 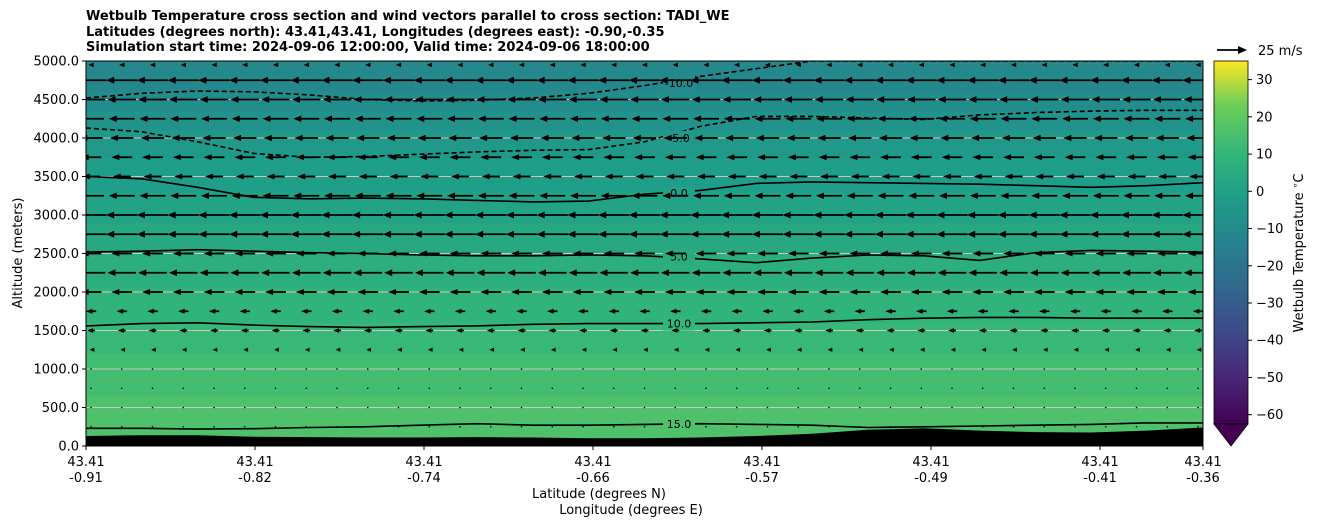 I want to click on contour-label: 5.0, so click(x=679, y=257).